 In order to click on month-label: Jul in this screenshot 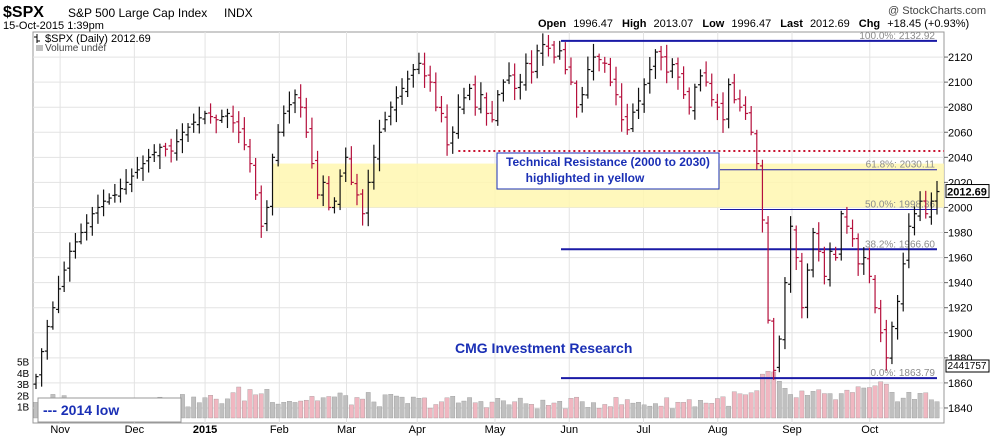, I will do `click(643, 430)`.